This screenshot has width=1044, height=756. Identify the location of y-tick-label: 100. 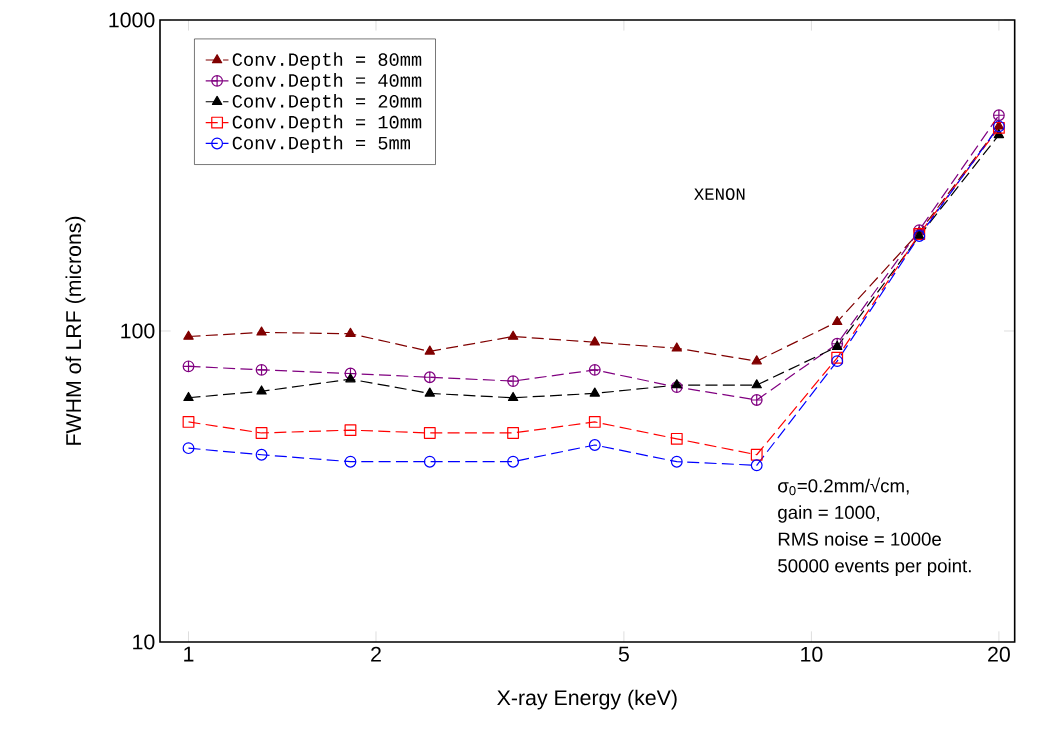
(138, 331).